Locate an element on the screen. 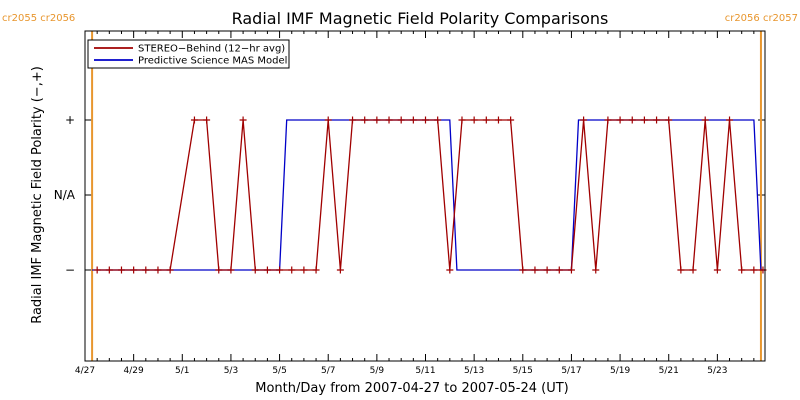  x-tick-label: 5/15 is located at coordinates (523, 371).